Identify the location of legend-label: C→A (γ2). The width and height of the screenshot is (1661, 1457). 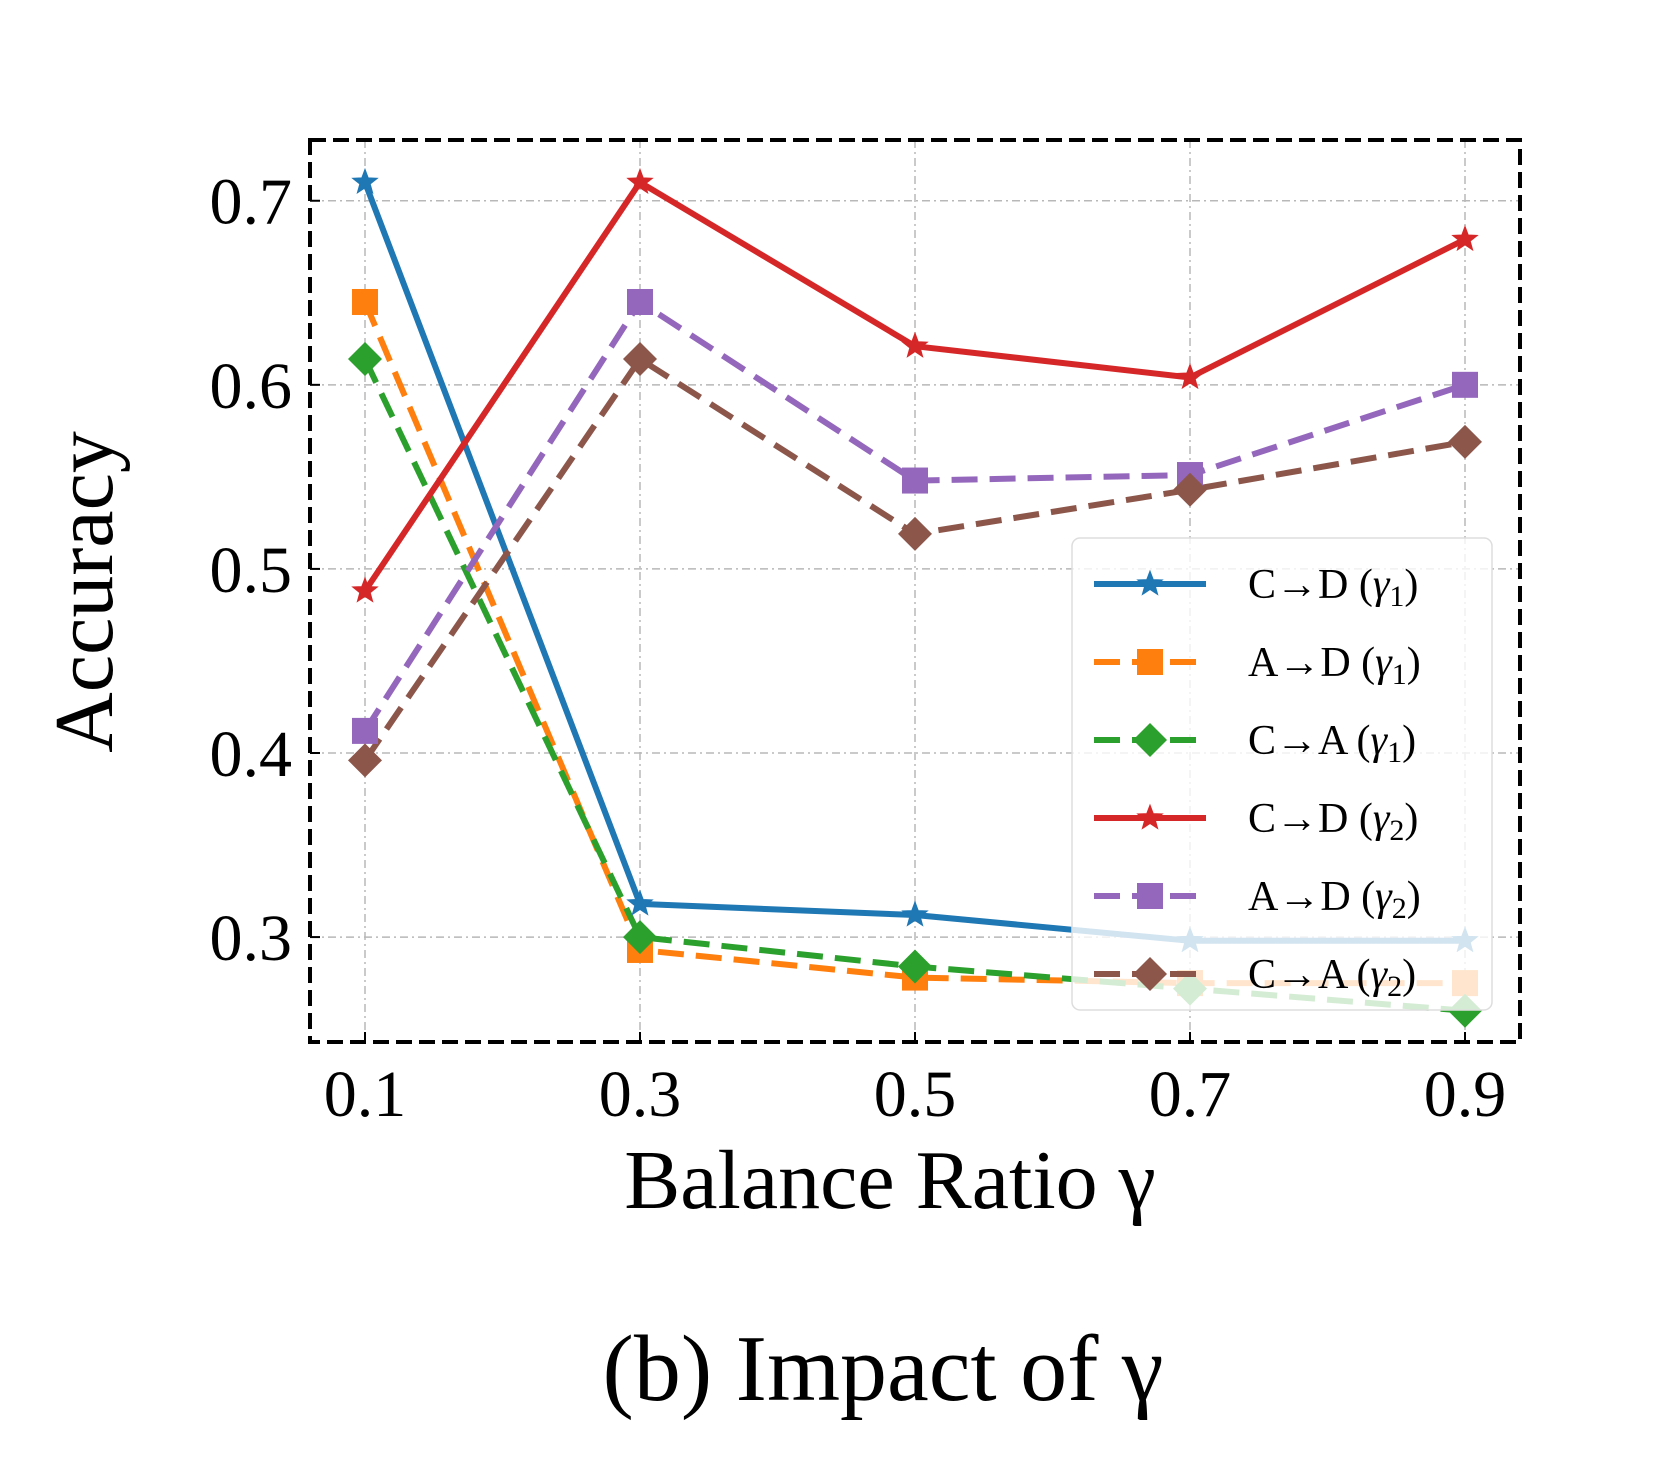
(1332, 977).